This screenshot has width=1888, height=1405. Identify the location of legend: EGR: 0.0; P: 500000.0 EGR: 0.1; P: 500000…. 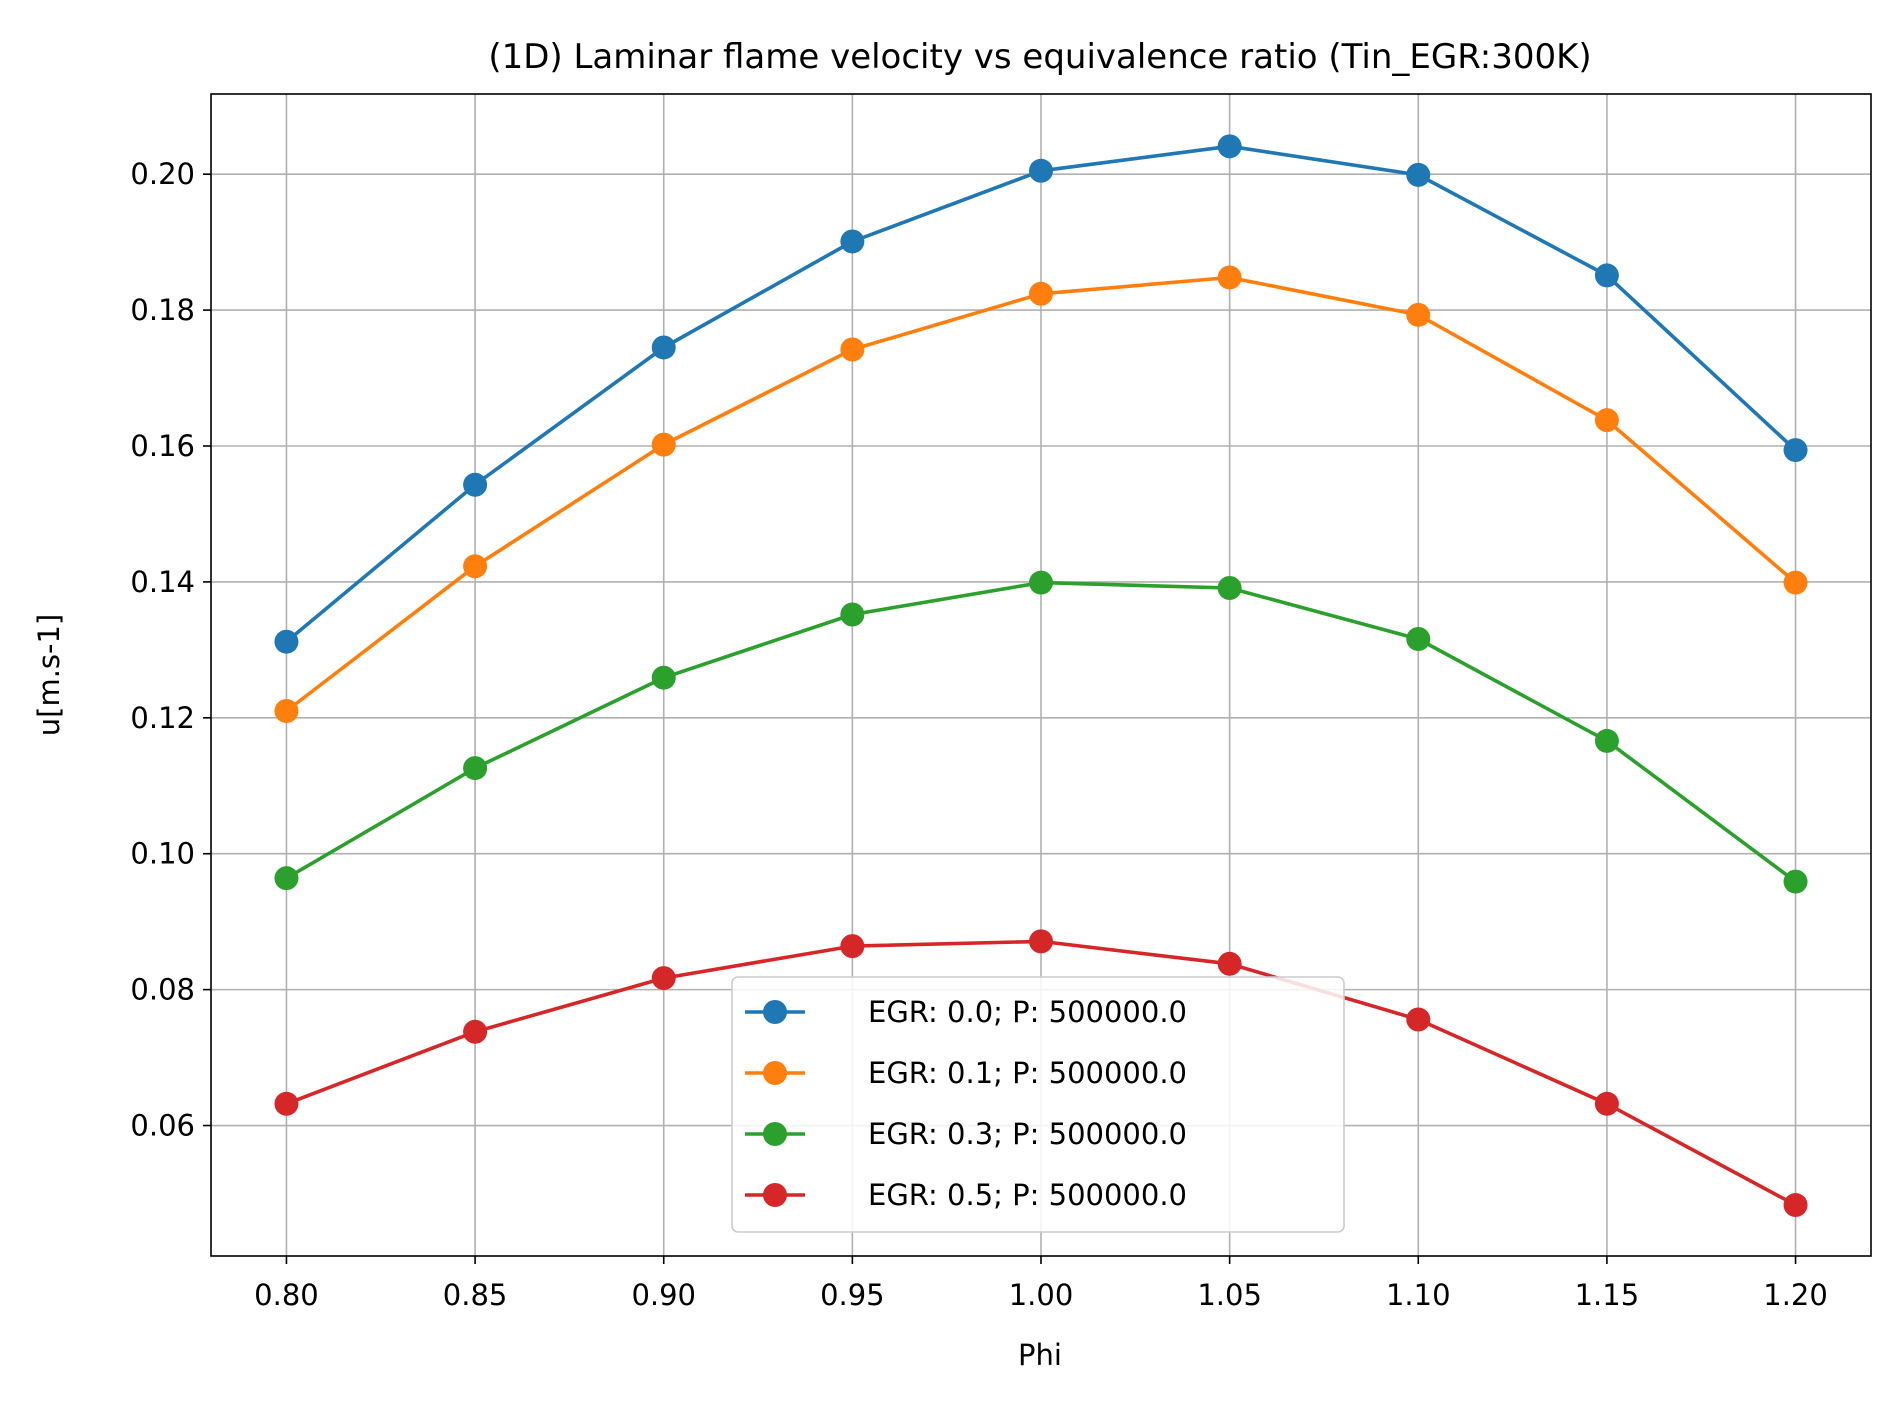
(1038, 1104).